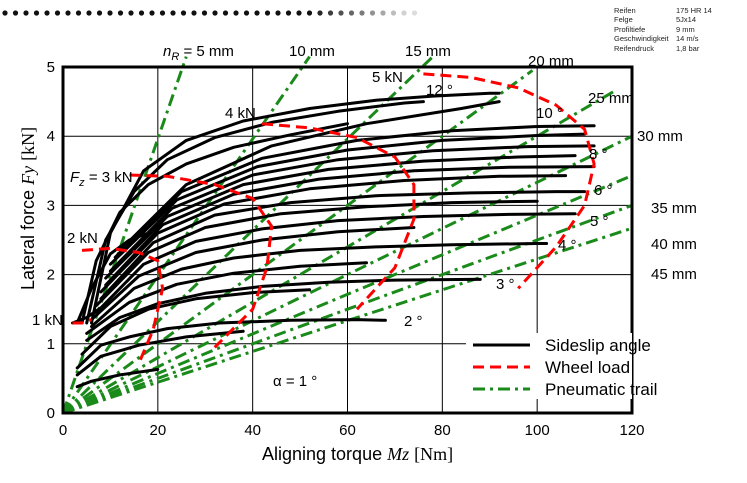 The height and width of the screenshot is (483, 747). Describe the element at coordinates (630, 29) in the screenshot. I see `info-key: Profiltiefe` at that location.